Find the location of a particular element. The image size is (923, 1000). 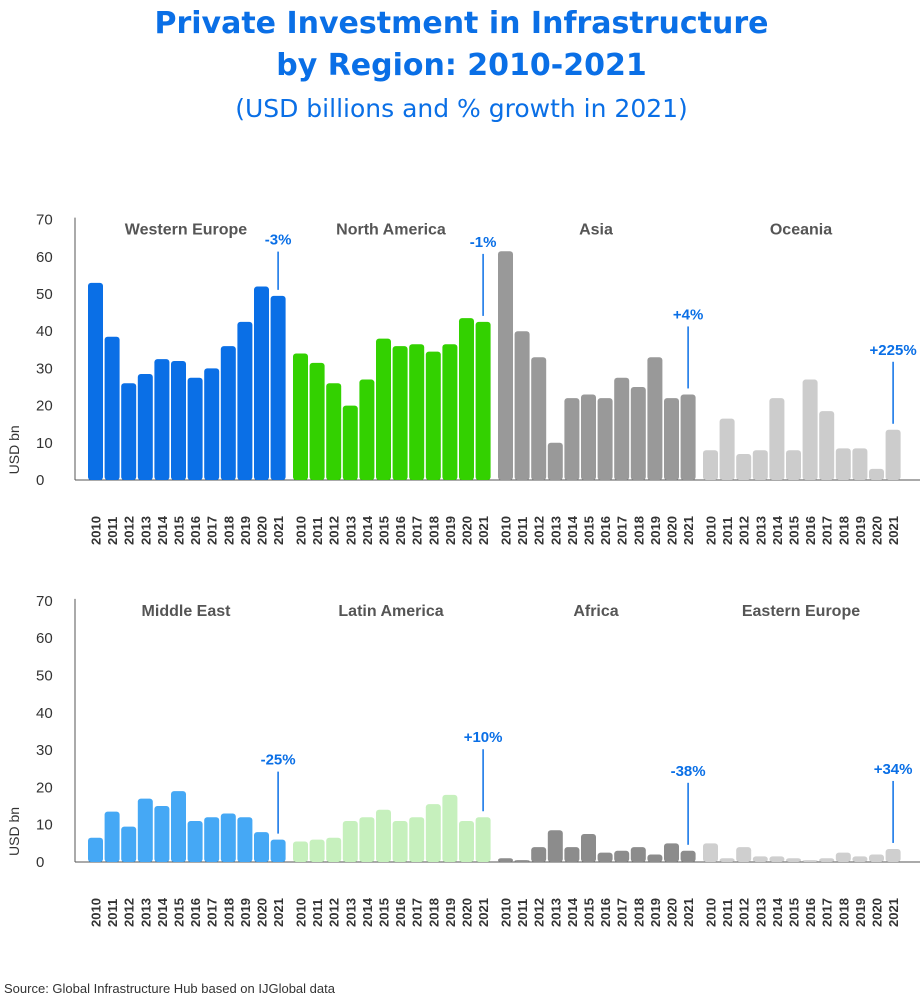

bar-latin-america-2011 is located at coordinates (317, 850).